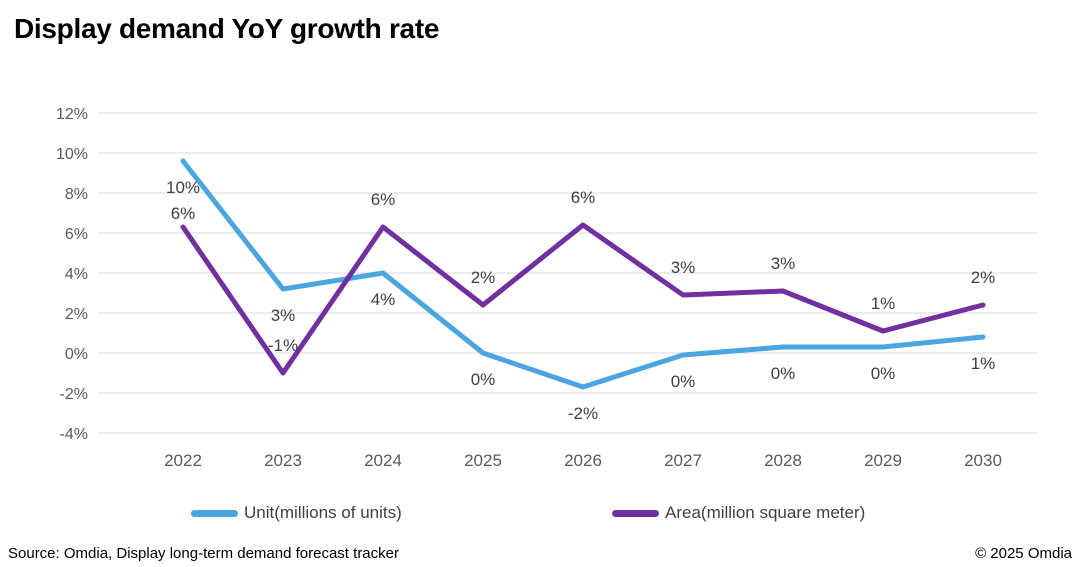  What do you see at coordinates (383, 460) in the screenshot?
I see `x-tick-label: 2024` at bounding box center [383, 460].